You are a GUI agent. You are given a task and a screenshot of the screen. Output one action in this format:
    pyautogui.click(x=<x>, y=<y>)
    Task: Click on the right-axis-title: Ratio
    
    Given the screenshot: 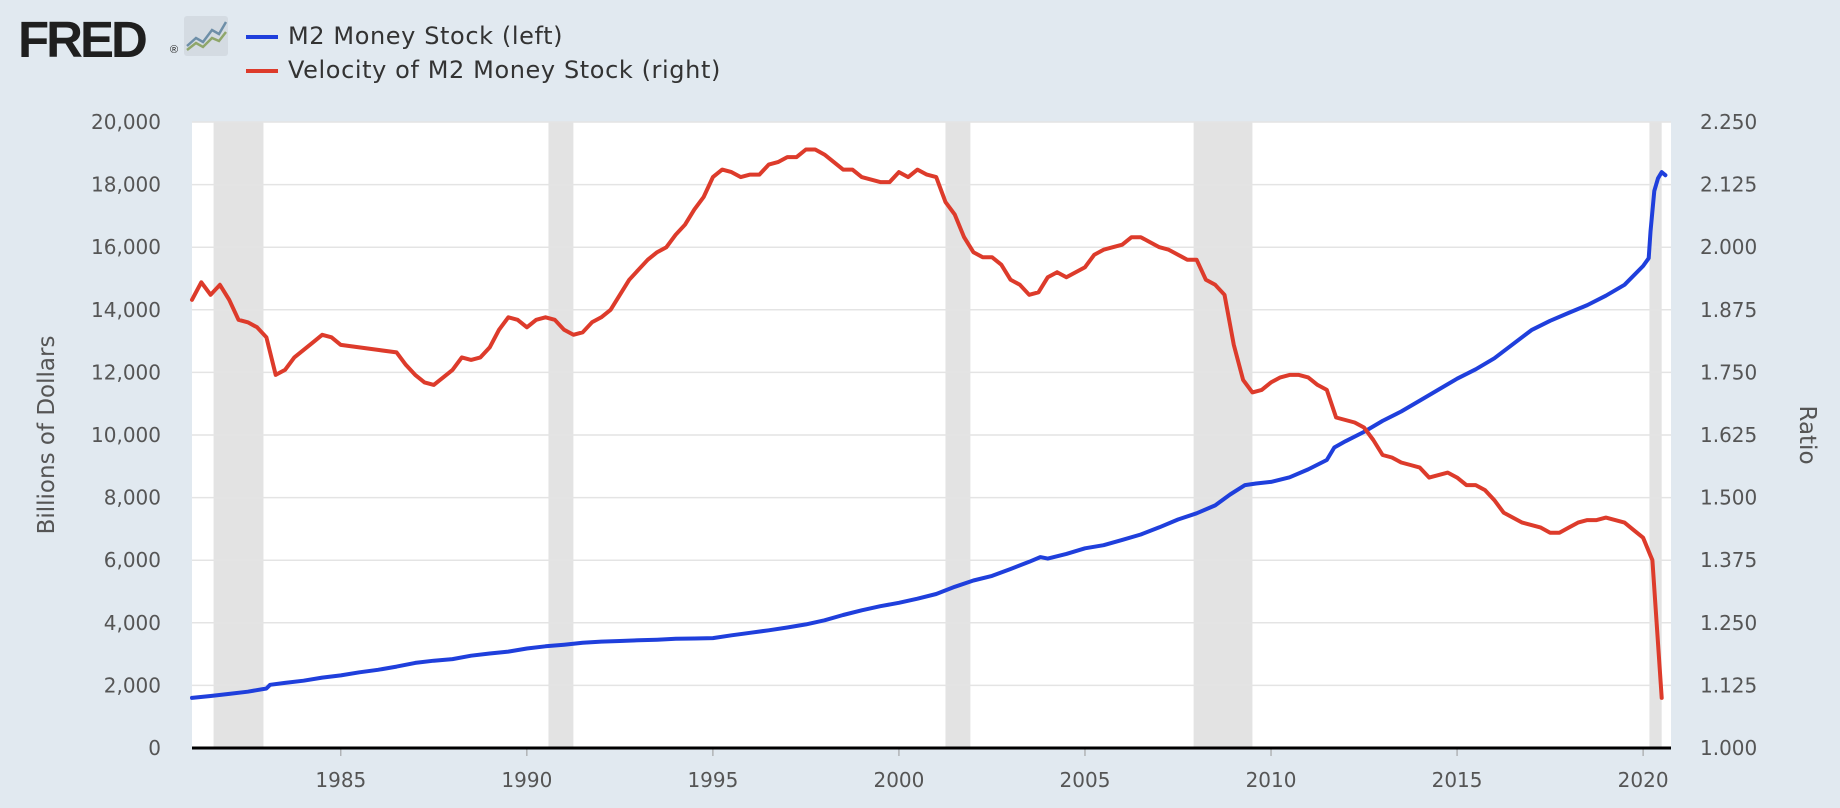 What is the action you would take?
    pyautogui.click(x=1807, y=434)
    